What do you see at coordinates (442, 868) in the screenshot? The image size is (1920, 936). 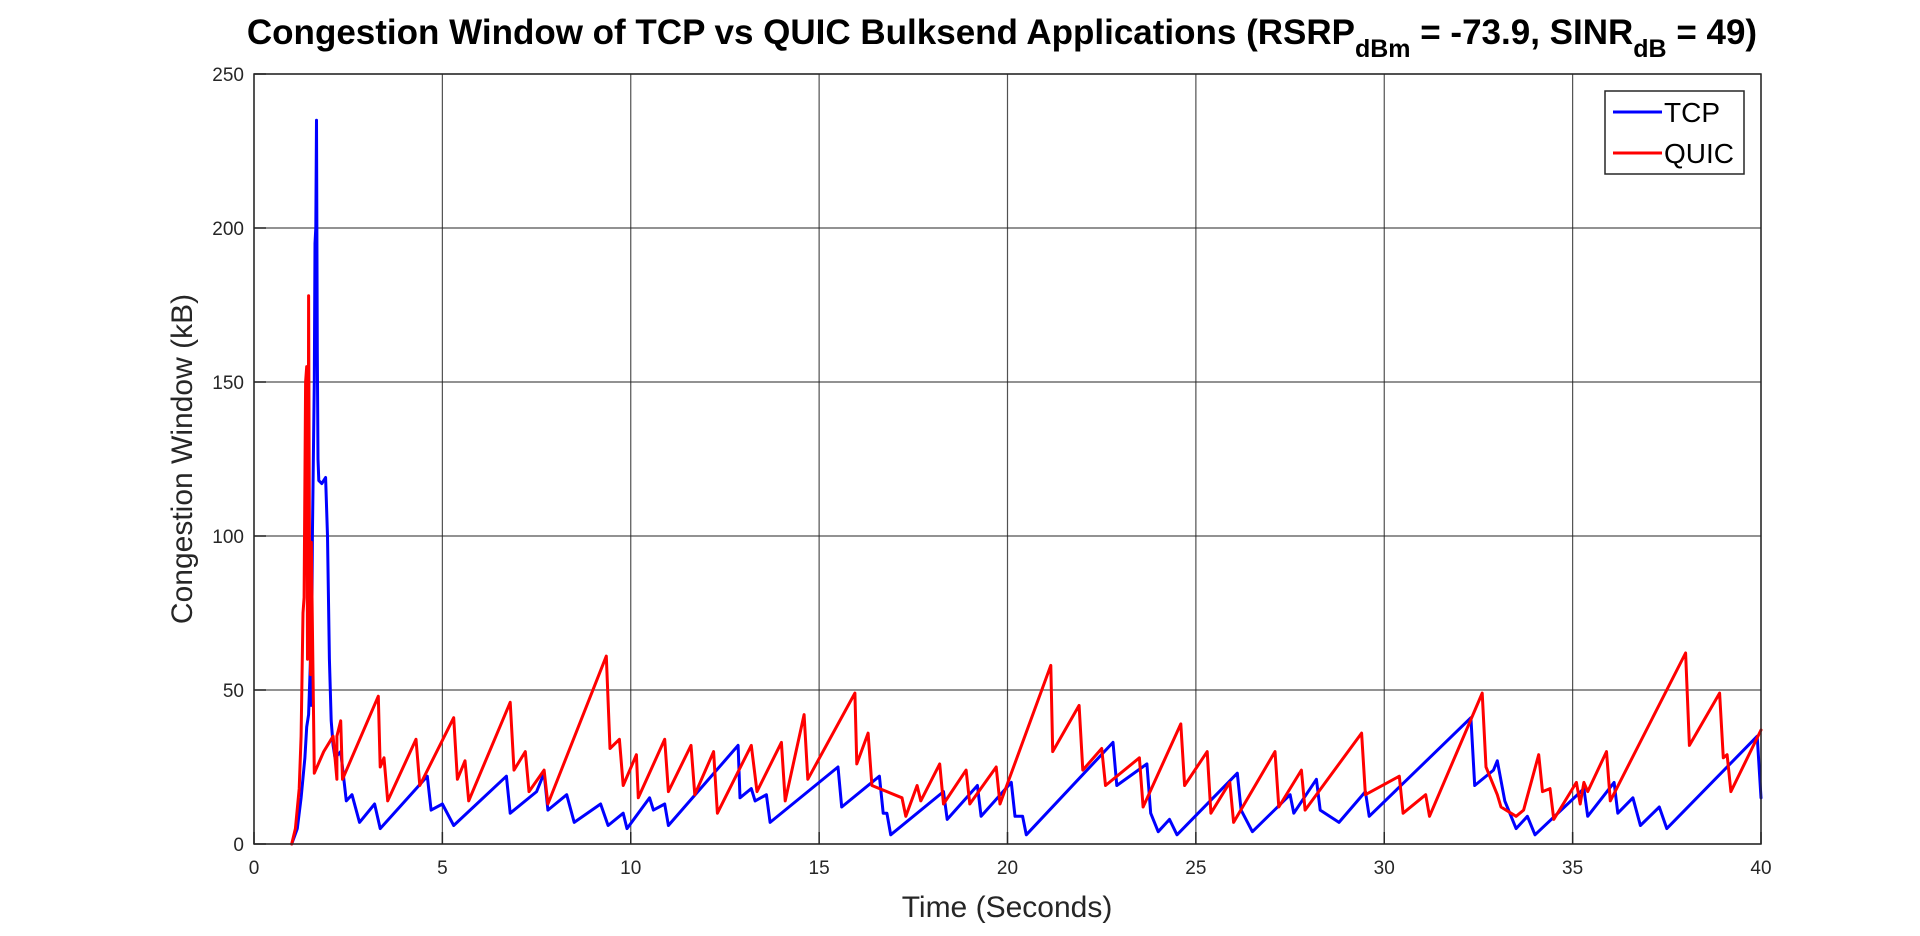 I see `x-tick-label: 5` at bounding box center [442, 868].